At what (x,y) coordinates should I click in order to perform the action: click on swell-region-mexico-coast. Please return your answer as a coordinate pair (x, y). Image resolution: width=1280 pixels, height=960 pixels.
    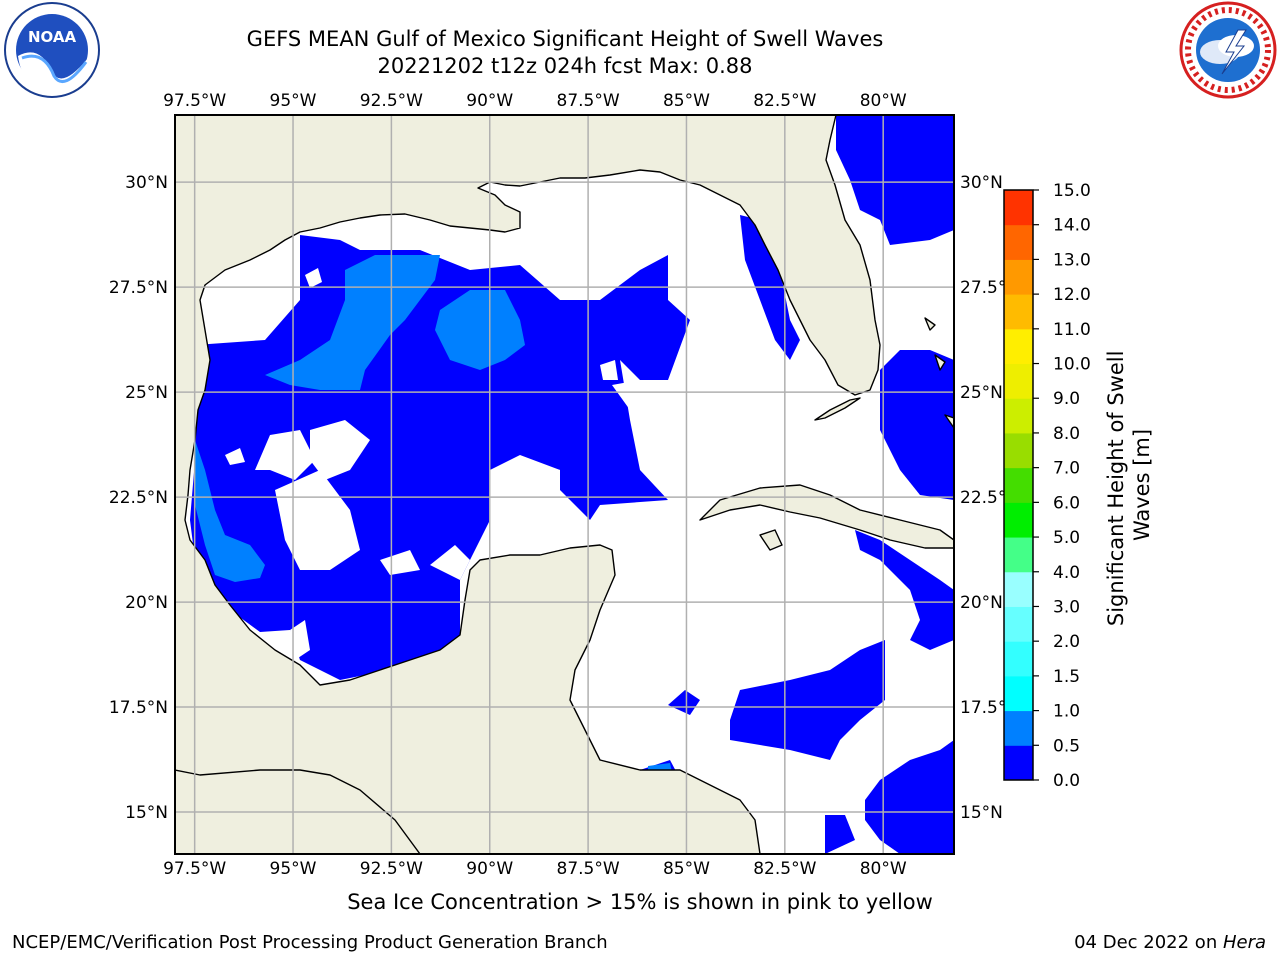
    Looking at the image, I should click on (230, 511).